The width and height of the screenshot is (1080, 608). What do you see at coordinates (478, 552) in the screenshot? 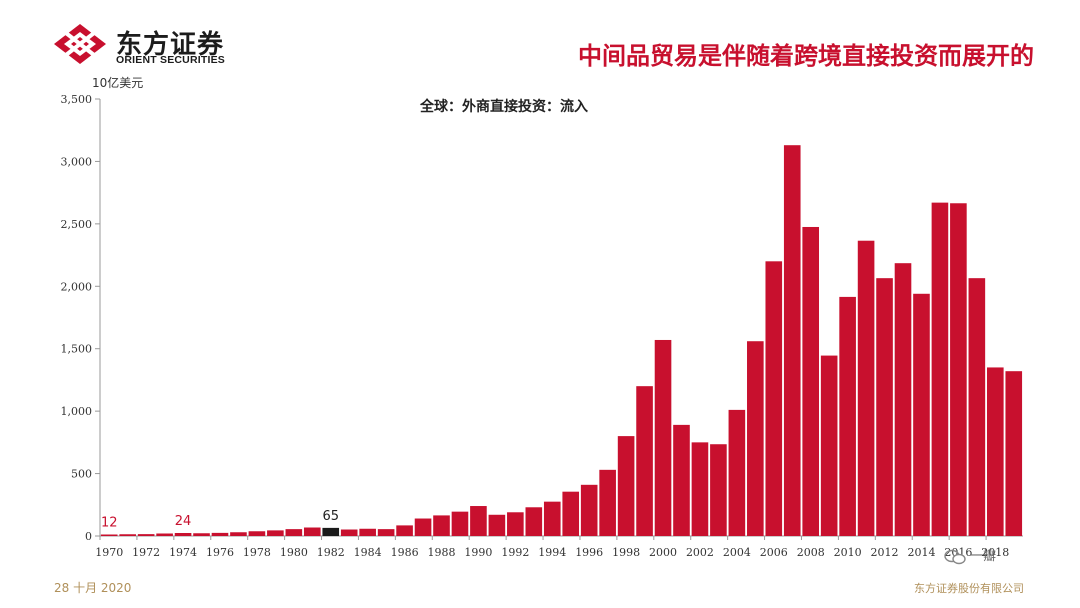
I see `x-tick-label: 1990` at bounding box center [478, 552].